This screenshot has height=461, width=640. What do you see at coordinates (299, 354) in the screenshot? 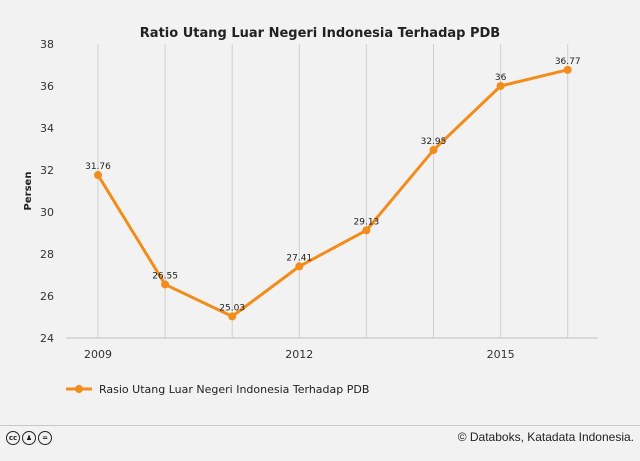
I see `x-tick-label: 2012` at bounding box center [299, 354].